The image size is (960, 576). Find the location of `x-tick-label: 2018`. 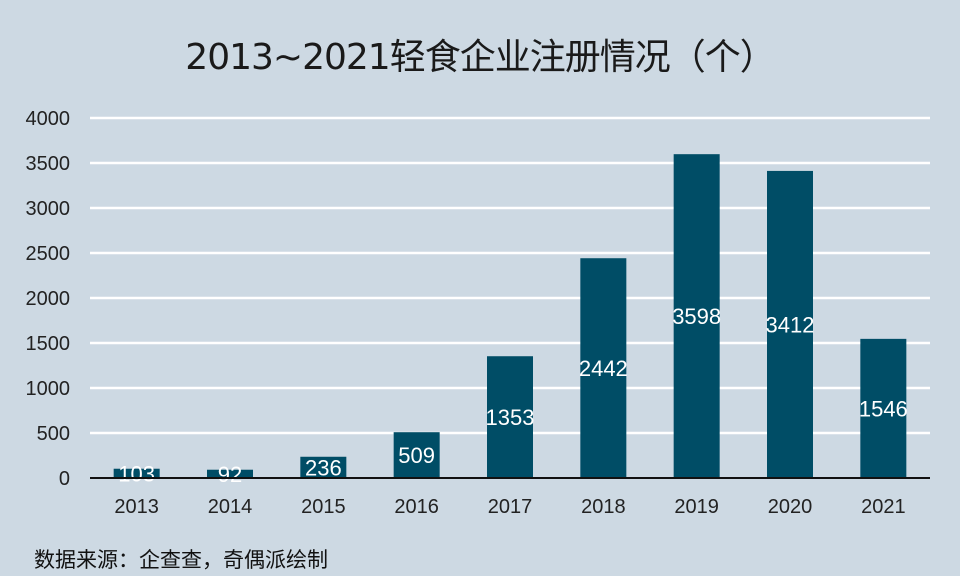

x-tick-label: 2018 is located at coordinates (603, 507).